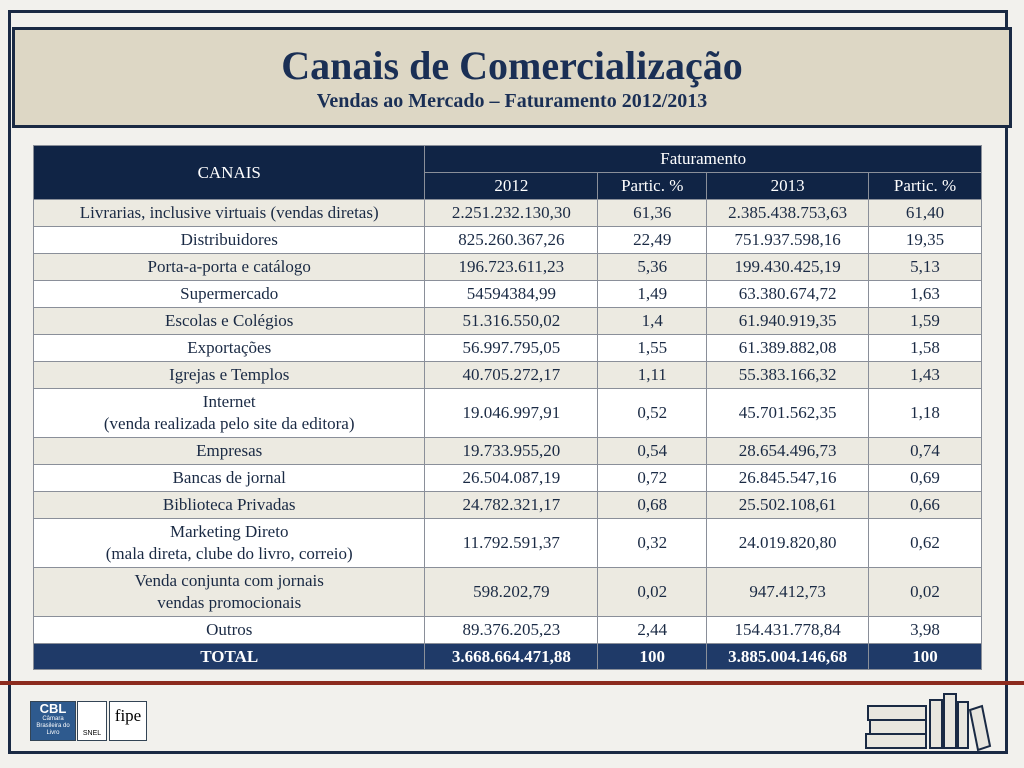 The height and width of the screenshot is (768, 1024). Describe the element at coordinates (229, 320) in the screenshot. I see `canal-line: Escolas e Colégios` at that location.